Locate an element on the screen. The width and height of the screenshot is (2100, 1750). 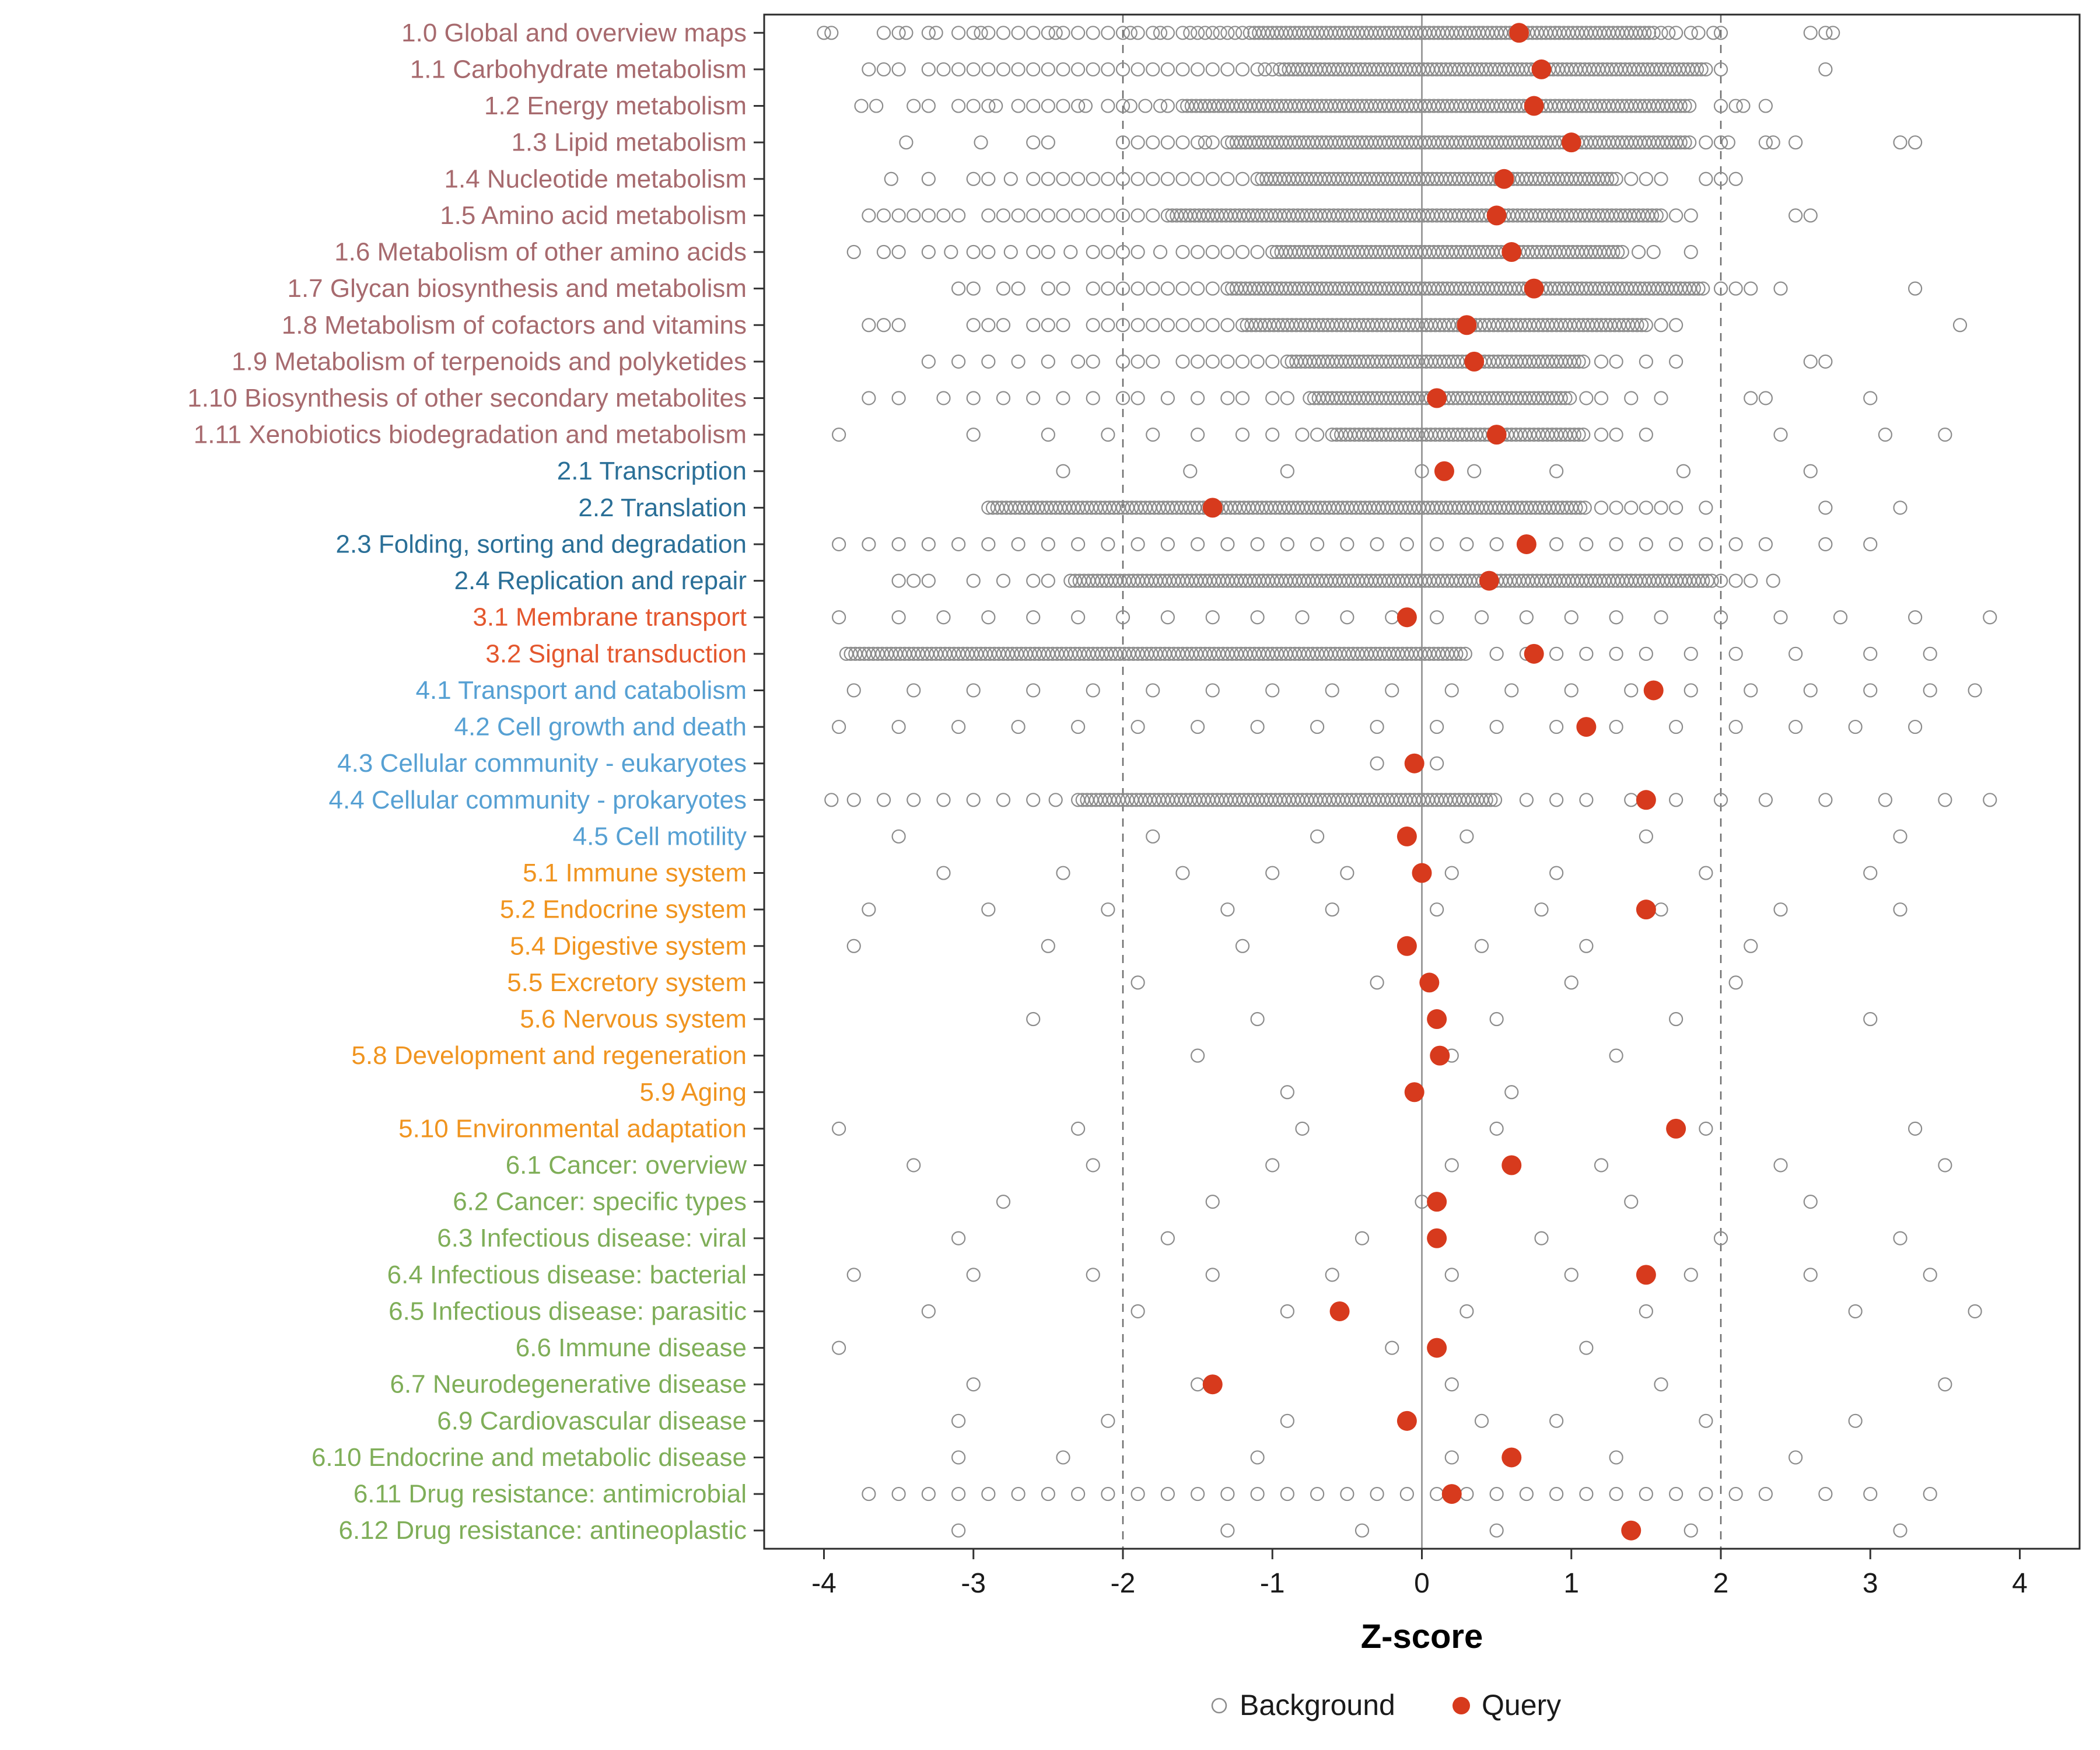
category-label: 1.0 Global and overview maps is located at coordinates (574, 33).